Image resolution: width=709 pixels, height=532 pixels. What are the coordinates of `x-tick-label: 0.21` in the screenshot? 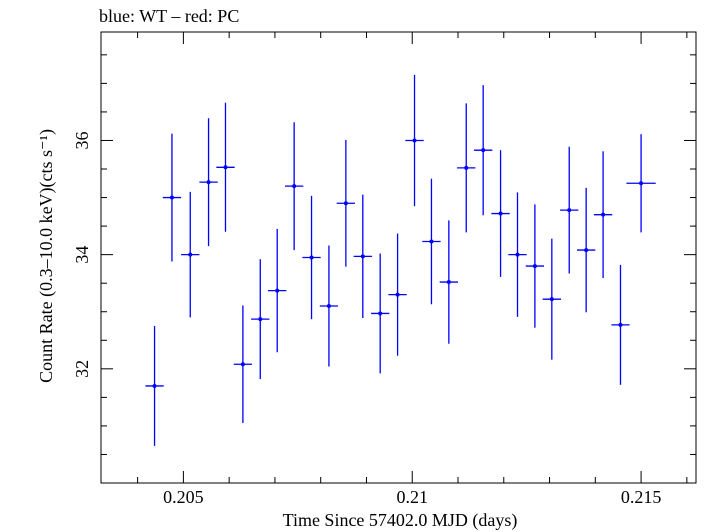 It's located at (412, 497).